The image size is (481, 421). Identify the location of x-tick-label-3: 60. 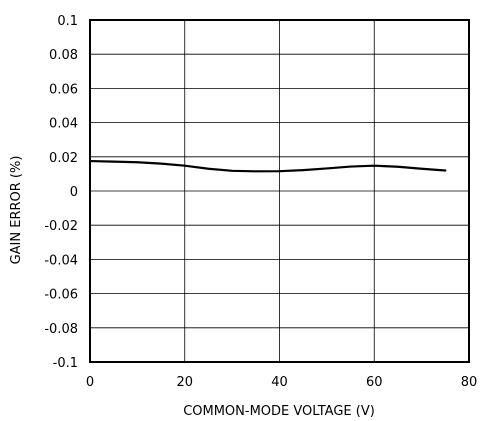
(374, 382).